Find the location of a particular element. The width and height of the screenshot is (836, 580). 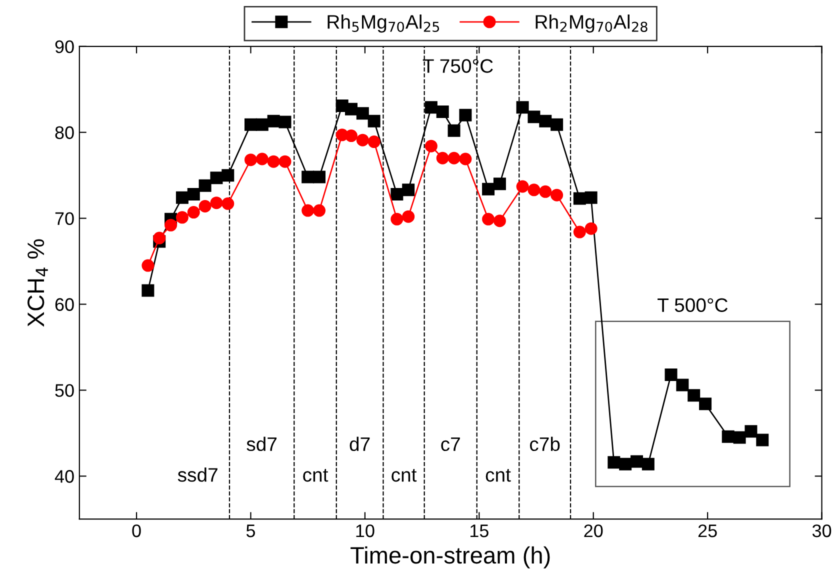

annotation: T 500°C is located at coordinates (693, 305).